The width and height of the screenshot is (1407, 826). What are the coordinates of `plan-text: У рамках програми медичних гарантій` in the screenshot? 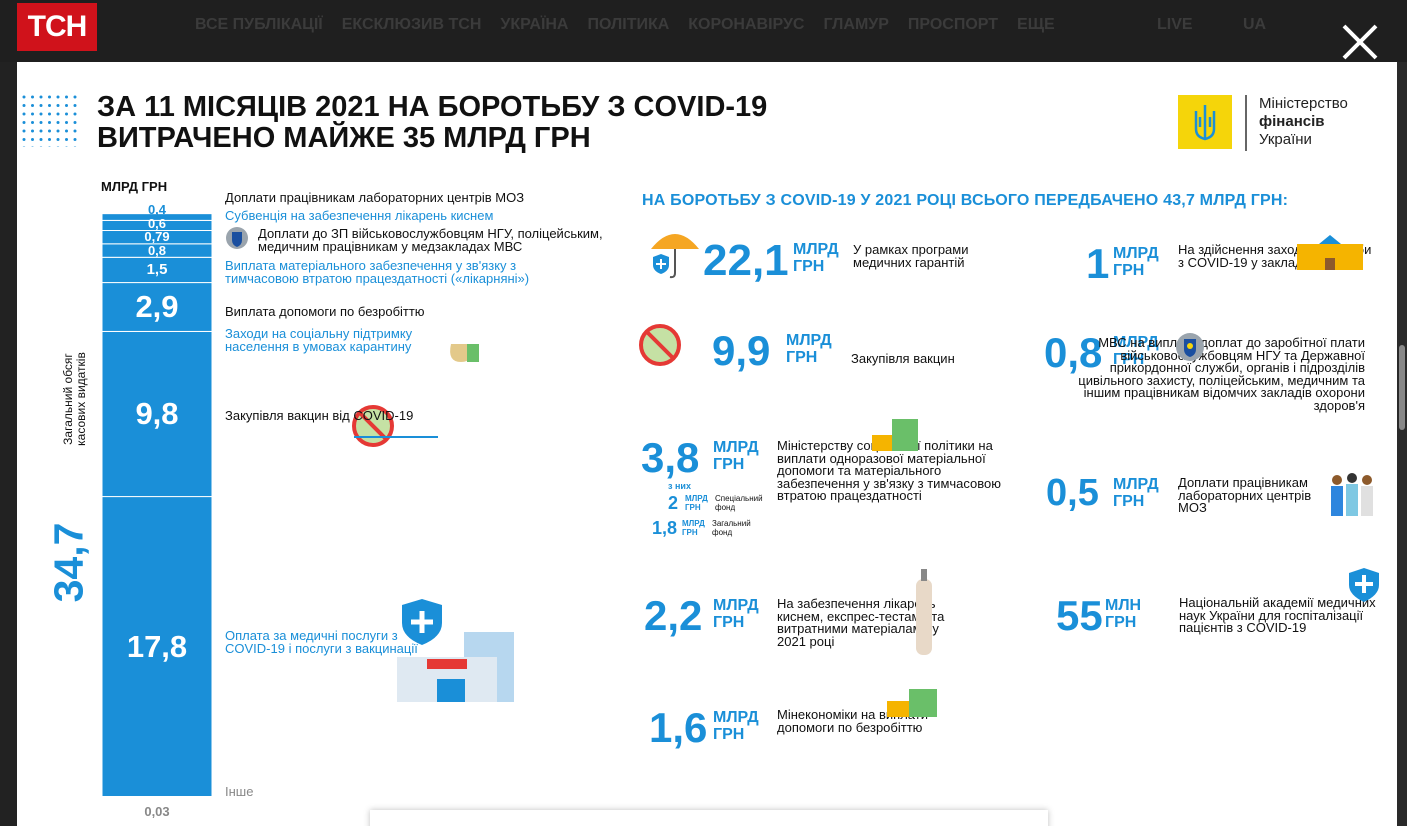 It's located at (911, 256).